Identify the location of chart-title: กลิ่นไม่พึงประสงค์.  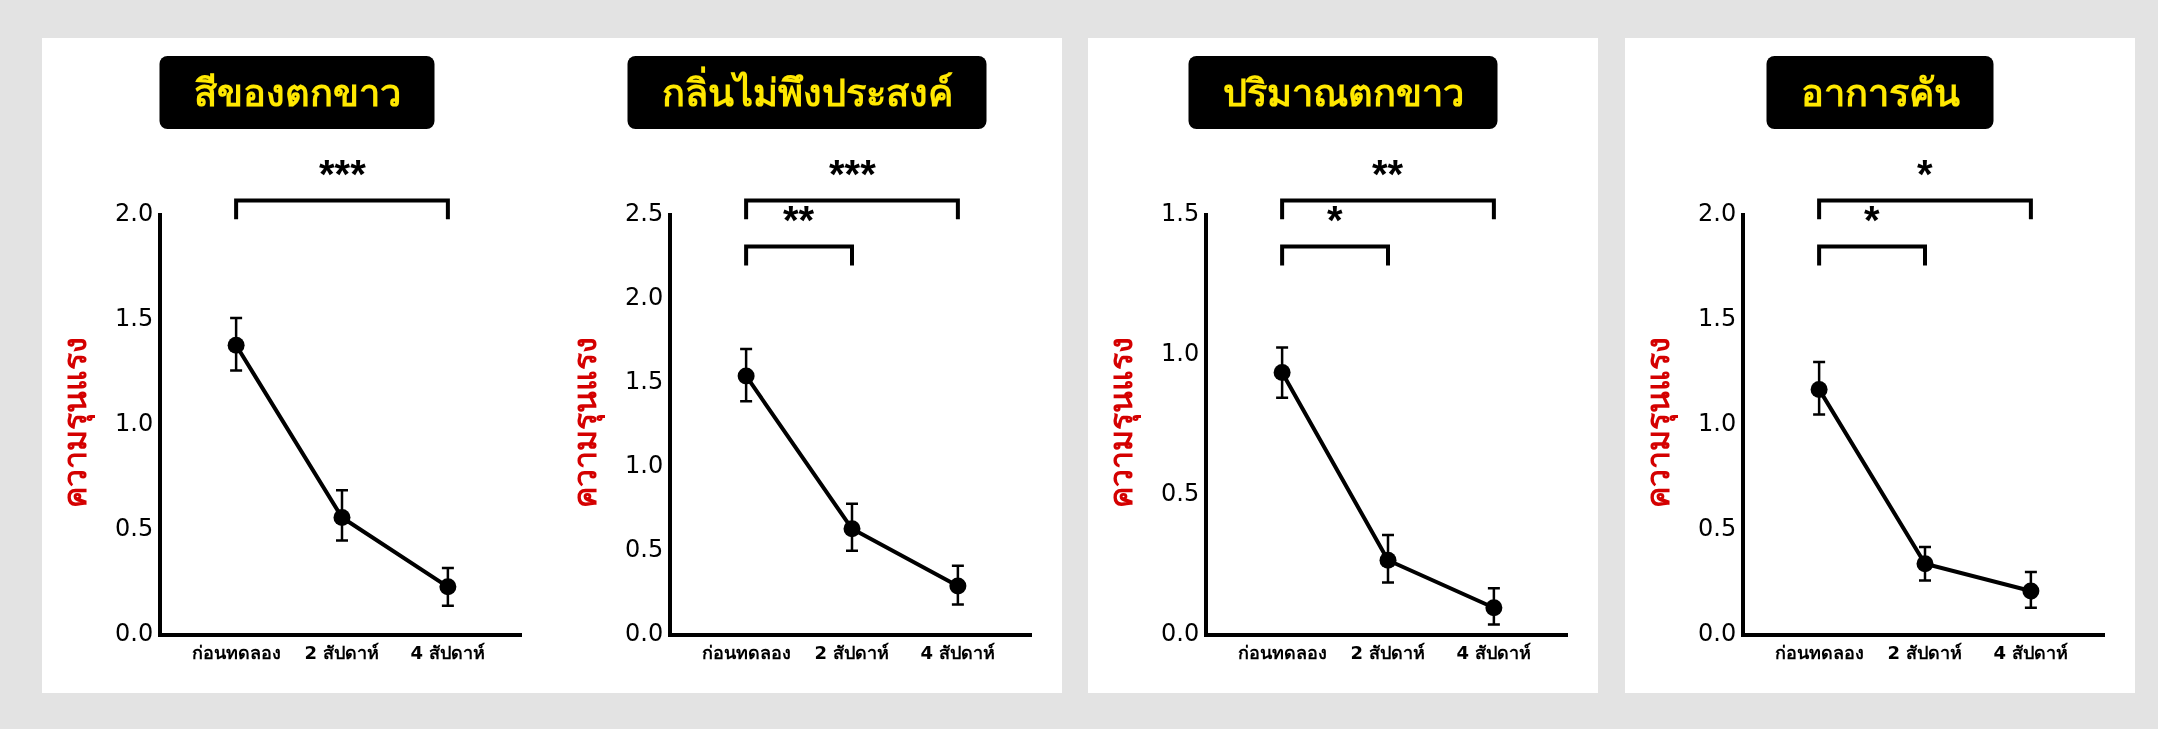
(807, 92).